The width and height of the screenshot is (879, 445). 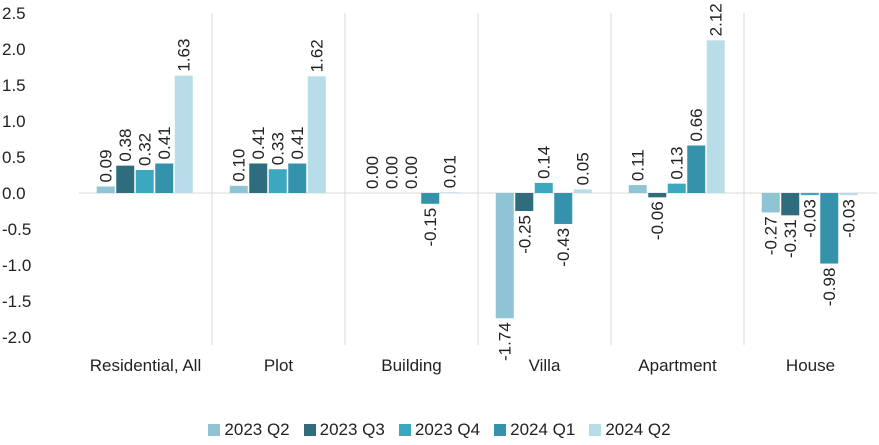 What do you see at coordinates (14, 49) in the screenshot?
I see `y-tick-label: 2.0` at bounding box center [14, 49].